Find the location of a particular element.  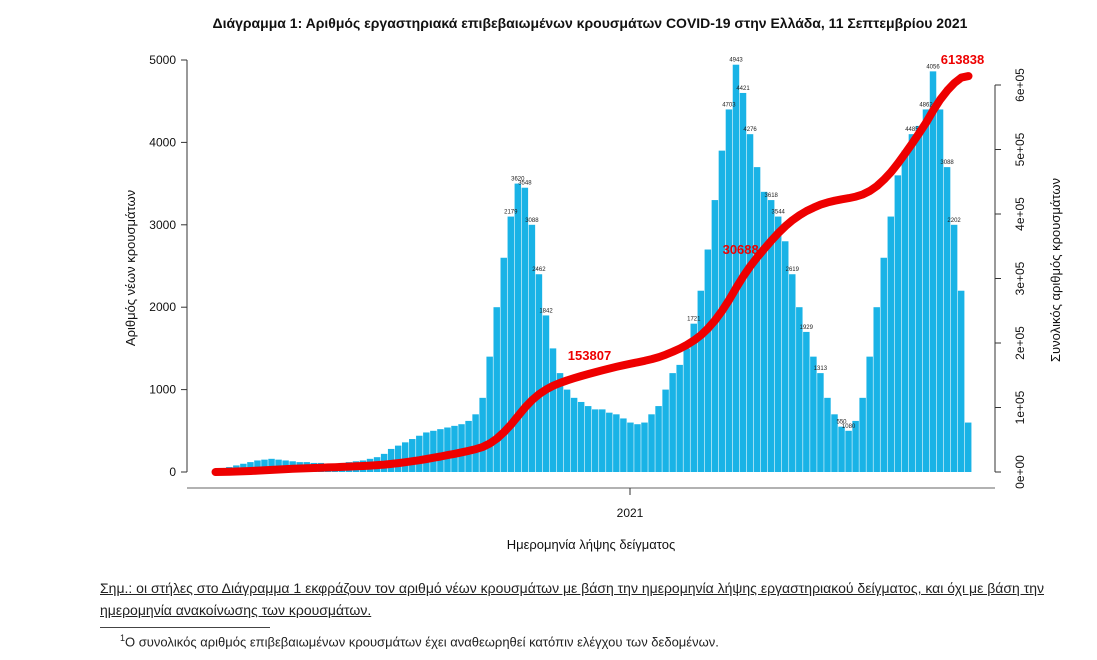

cumulative-label: 613838 is located at coordinates (962, 59).